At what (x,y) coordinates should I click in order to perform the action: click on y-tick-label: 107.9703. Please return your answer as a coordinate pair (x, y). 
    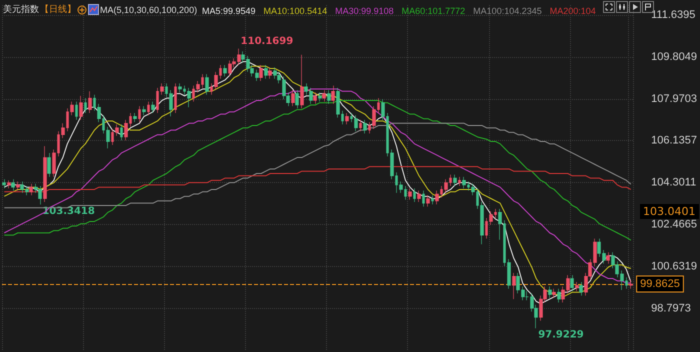
    Looking at the image, I should click on (674, 98).